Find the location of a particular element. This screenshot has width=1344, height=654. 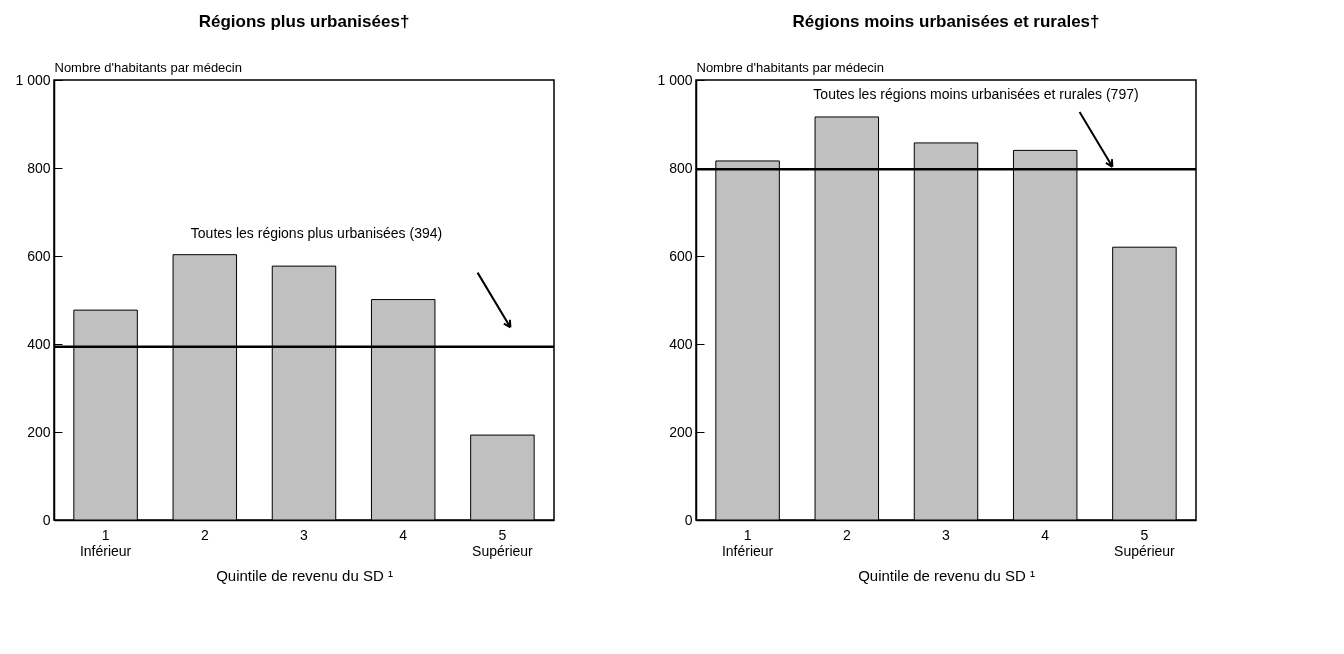

chart-title: Régions moins urbanisées et rurales† is located at coordinates (946, 21).